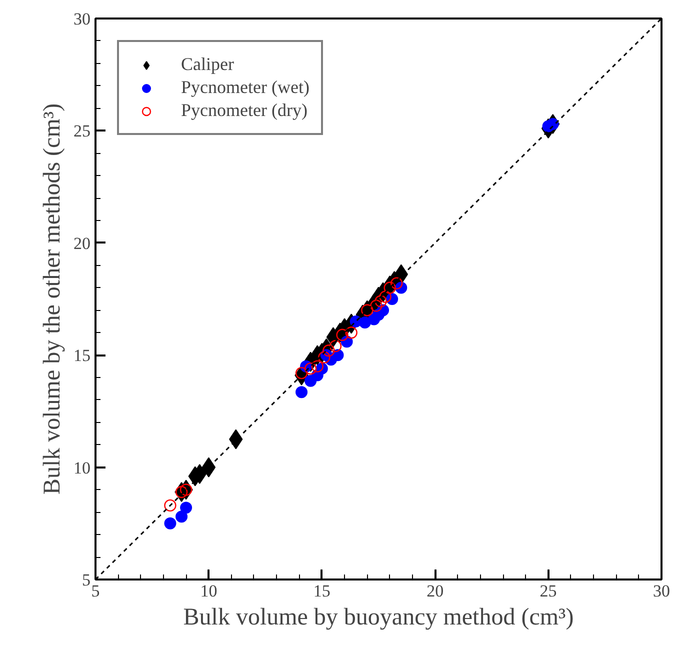  Describe the element at coordinates (661, 591) in the screenshot. I see `x-tick-label: 30` at that location.